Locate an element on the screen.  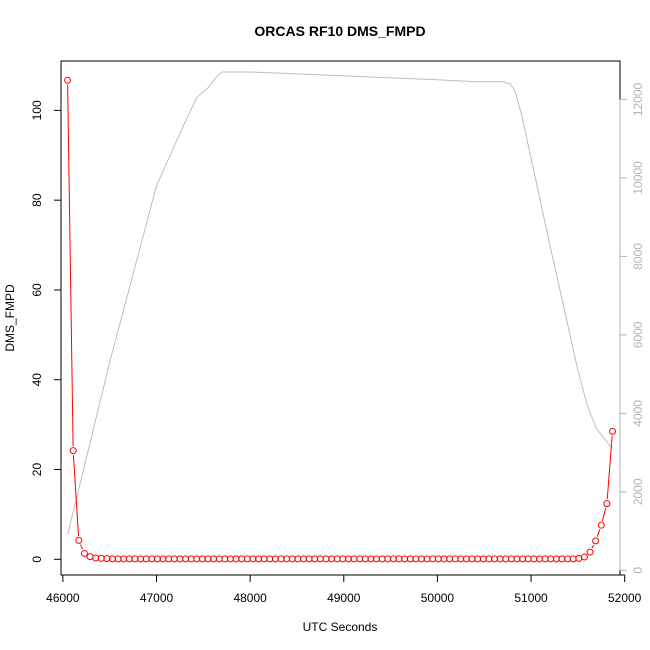
y-axis: 0 20 40 60 80 100 is located at coordinates (46, 331).